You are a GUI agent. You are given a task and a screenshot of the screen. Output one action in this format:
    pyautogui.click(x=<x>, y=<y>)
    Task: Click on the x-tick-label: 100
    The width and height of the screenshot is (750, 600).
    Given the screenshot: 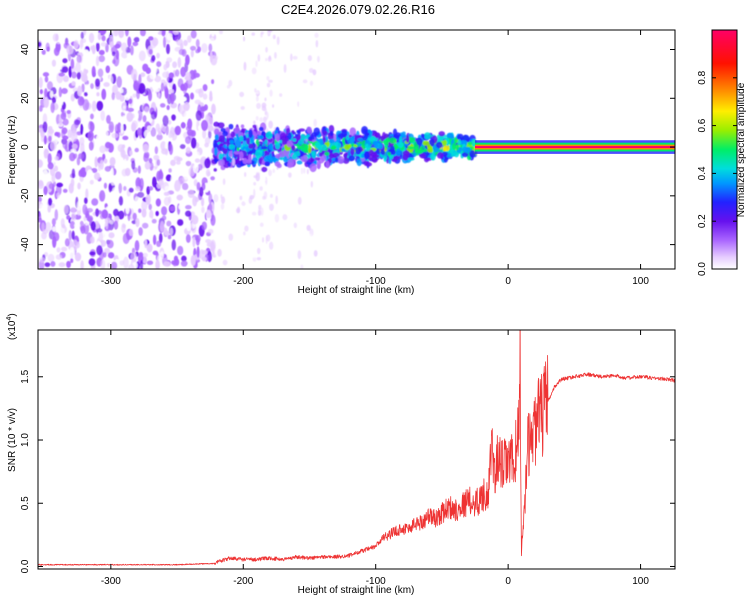 What is the action you would take?
    pyautogui.click(x=640, y=581)
    